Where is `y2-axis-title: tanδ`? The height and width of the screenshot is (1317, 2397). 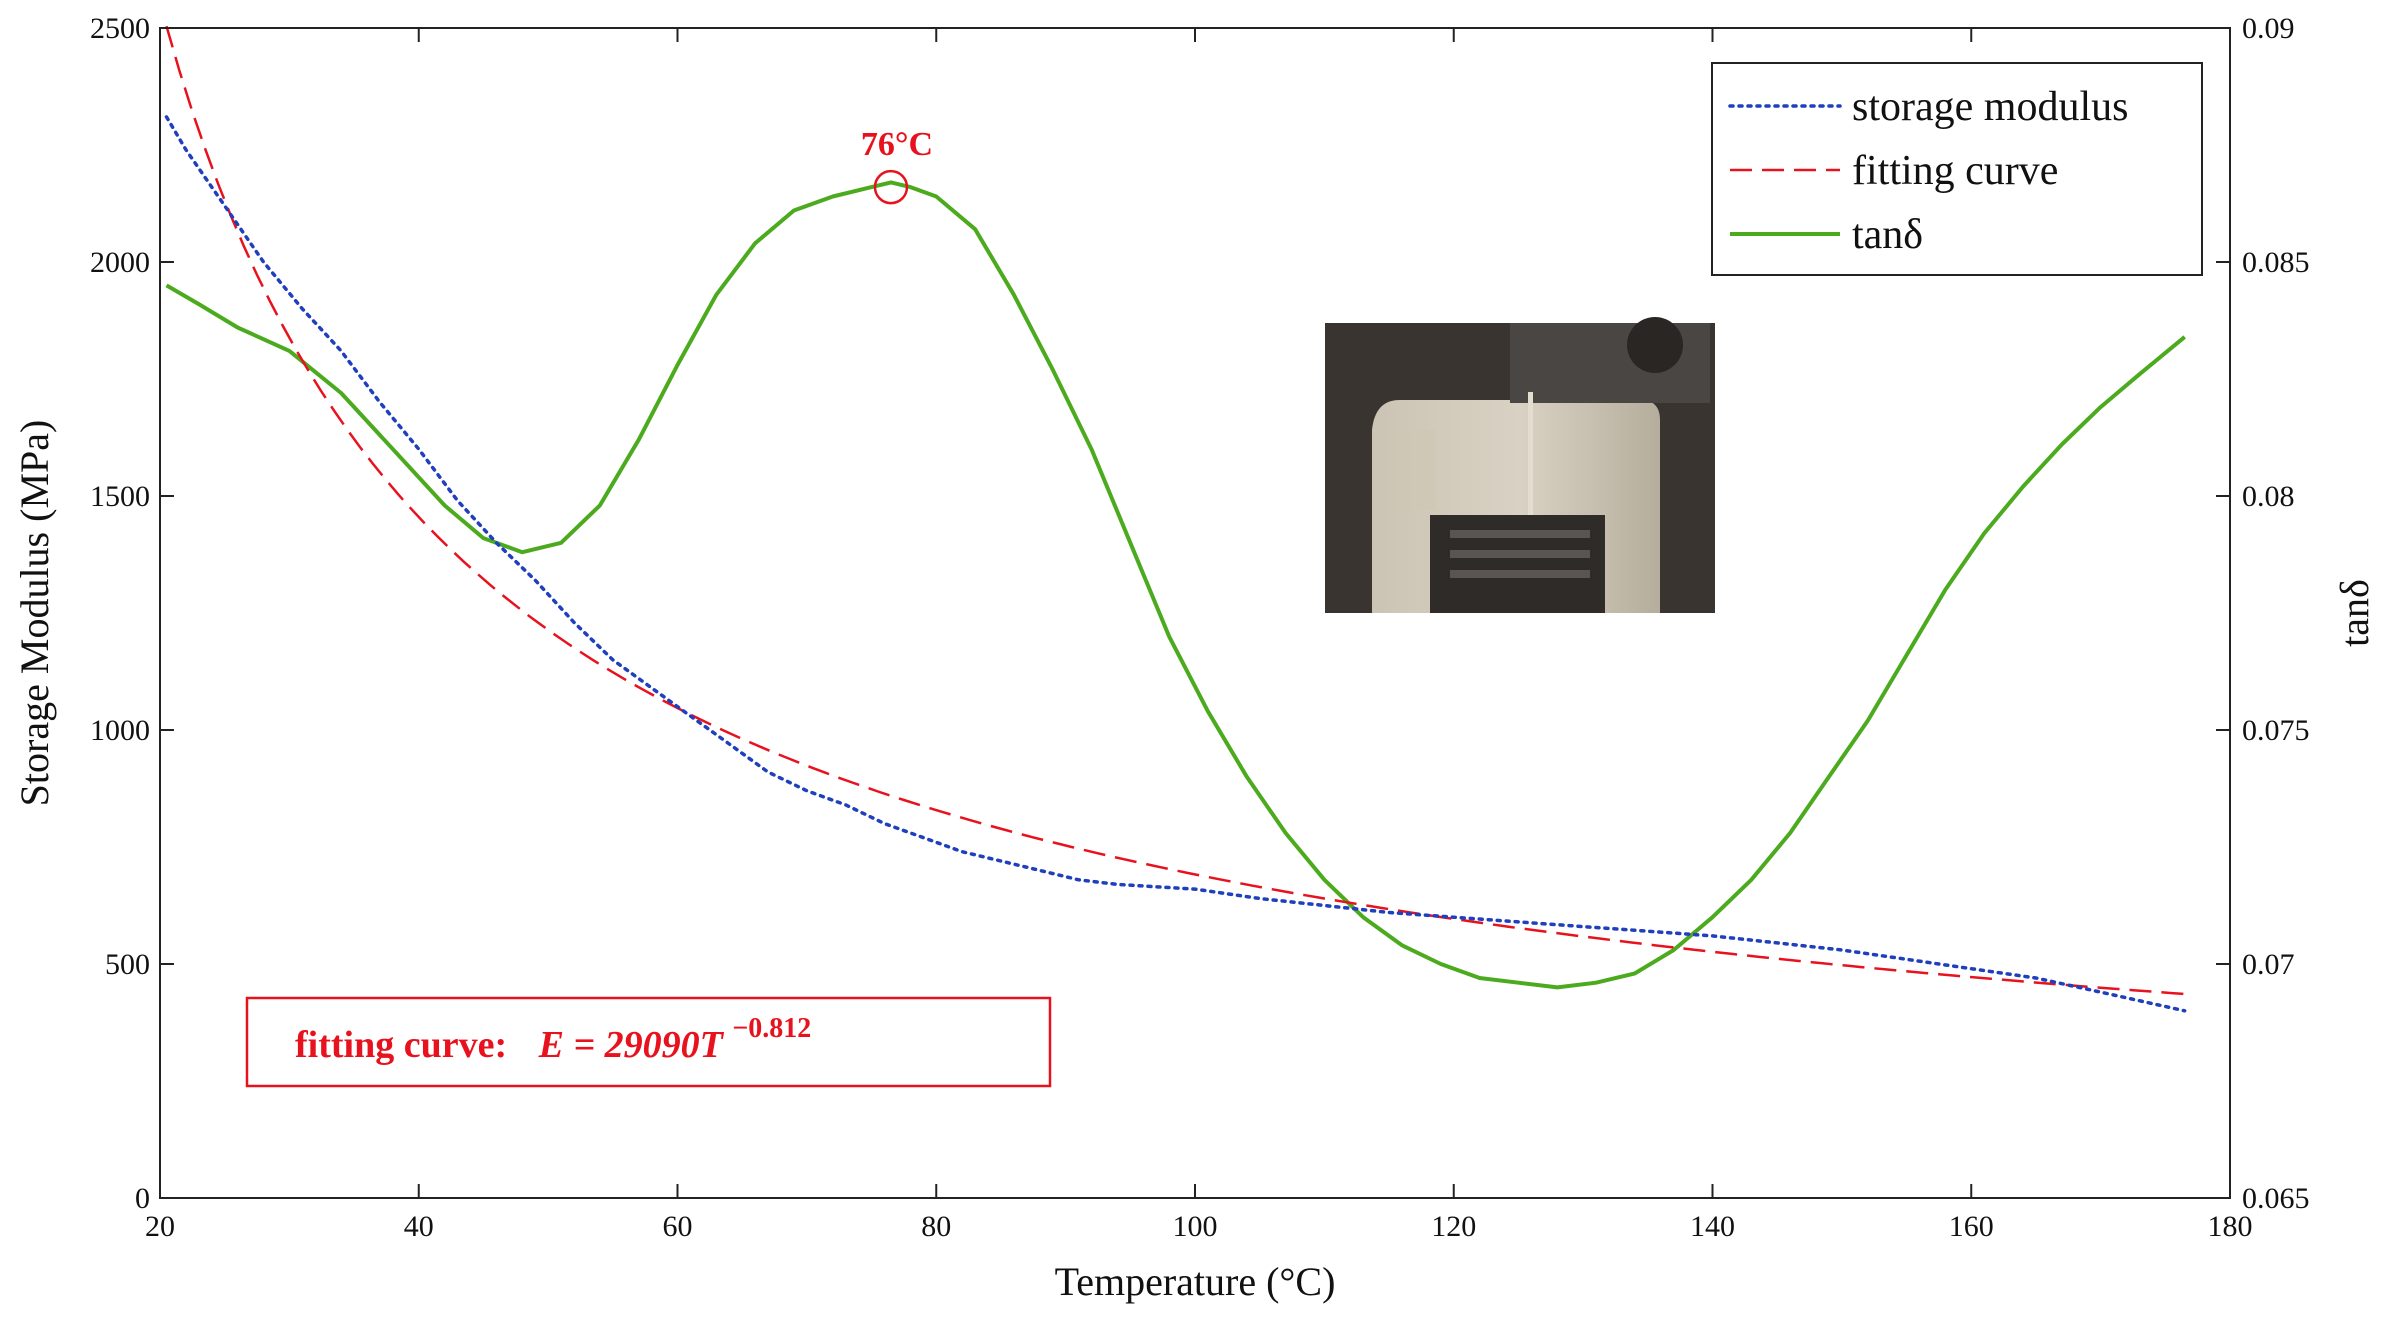 y2-axis-title: tanδ is located at coordinates (2354, 613).